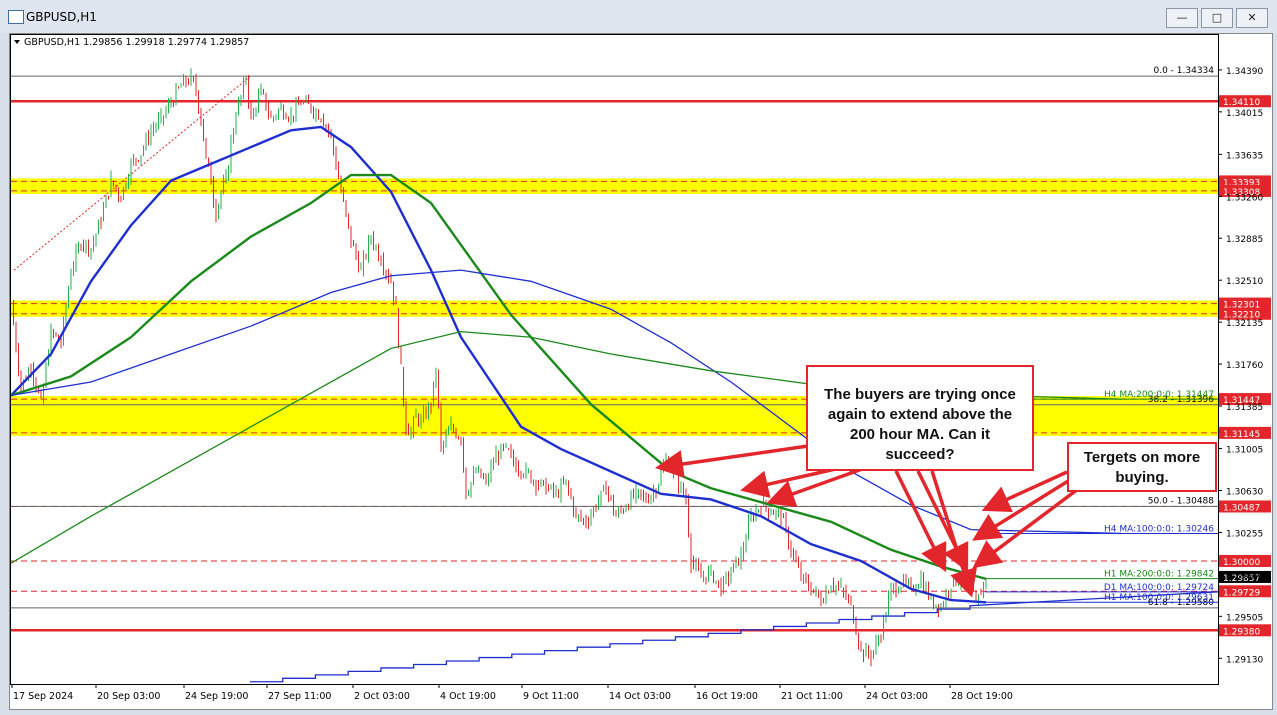 This screenshot has width=1277, height=715. I want to click on ma-label-2: H1 MA:200:0:0: 1.29842, so click(1159, 575).